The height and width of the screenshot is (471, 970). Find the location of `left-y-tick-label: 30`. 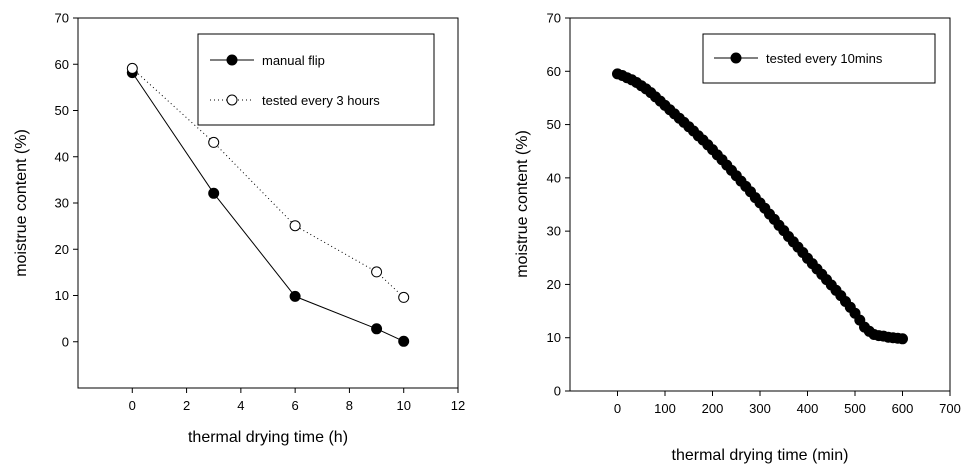

left-y-tick-label: 30 is located at coordinates (62, 203).